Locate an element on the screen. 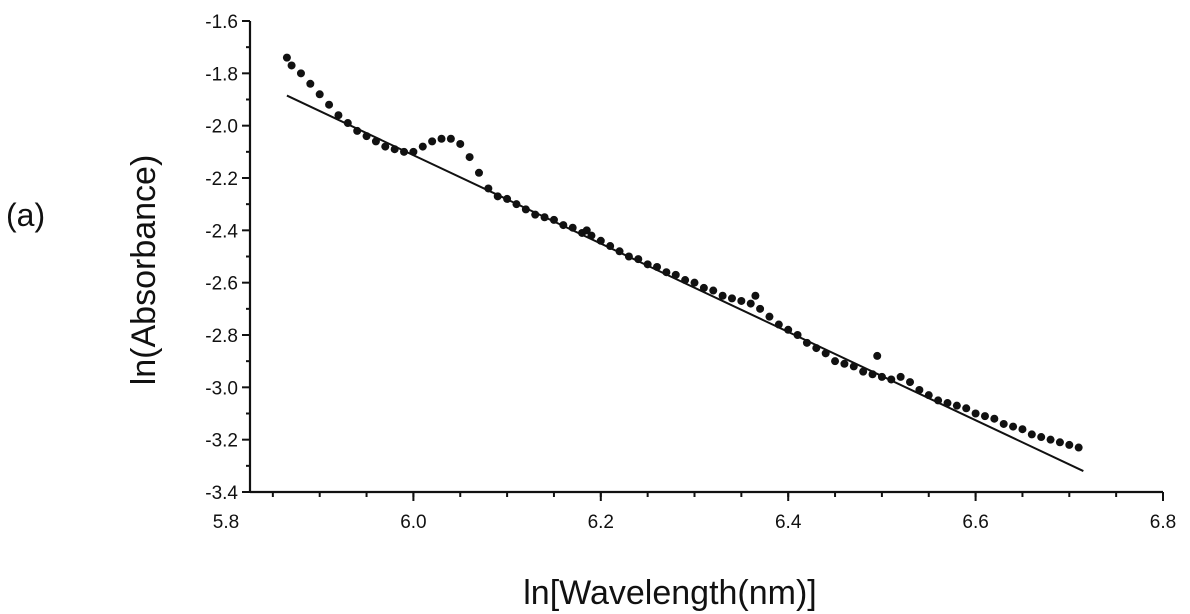 The height and width of the screenshot is (614, 1190). x-tick-label: 5.8 is located at coordinates (226, 522).